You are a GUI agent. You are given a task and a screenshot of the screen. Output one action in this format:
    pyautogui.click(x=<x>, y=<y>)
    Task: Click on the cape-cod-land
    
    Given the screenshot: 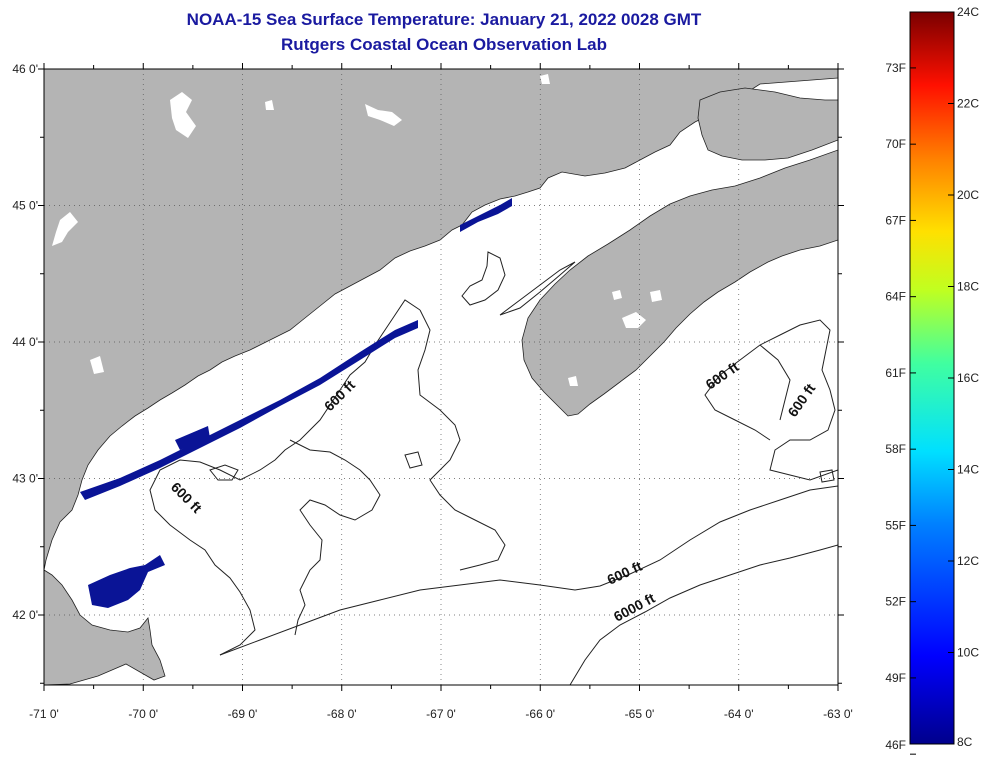 What is the action you would take?
    pyautogui.click(x=105, y=627)
    